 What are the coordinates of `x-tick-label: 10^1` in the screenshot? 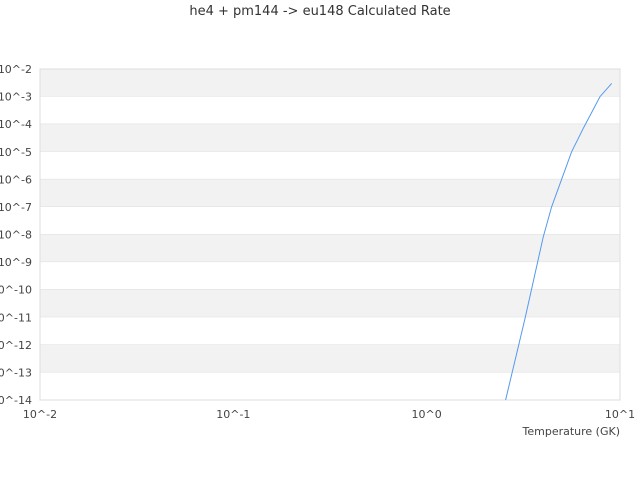 It's located at (620, 414).